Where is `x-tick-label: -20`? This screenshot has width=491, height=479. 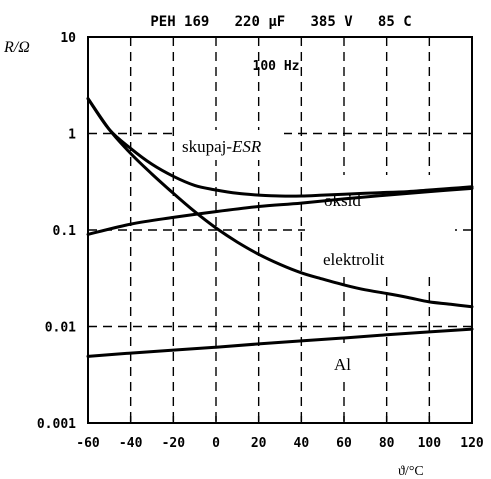
x-tick-label: -20 is located at coordinates (174, 443).